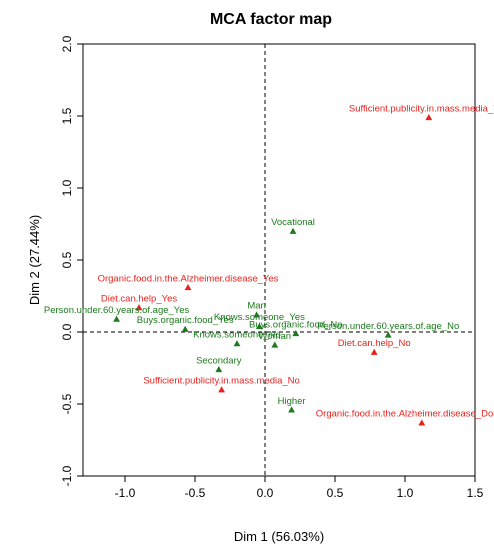  What do you see at coordinates (67, 331) in the screenshot?
I see `y-tick-label: 0.0` at bounding box center [67, 331].